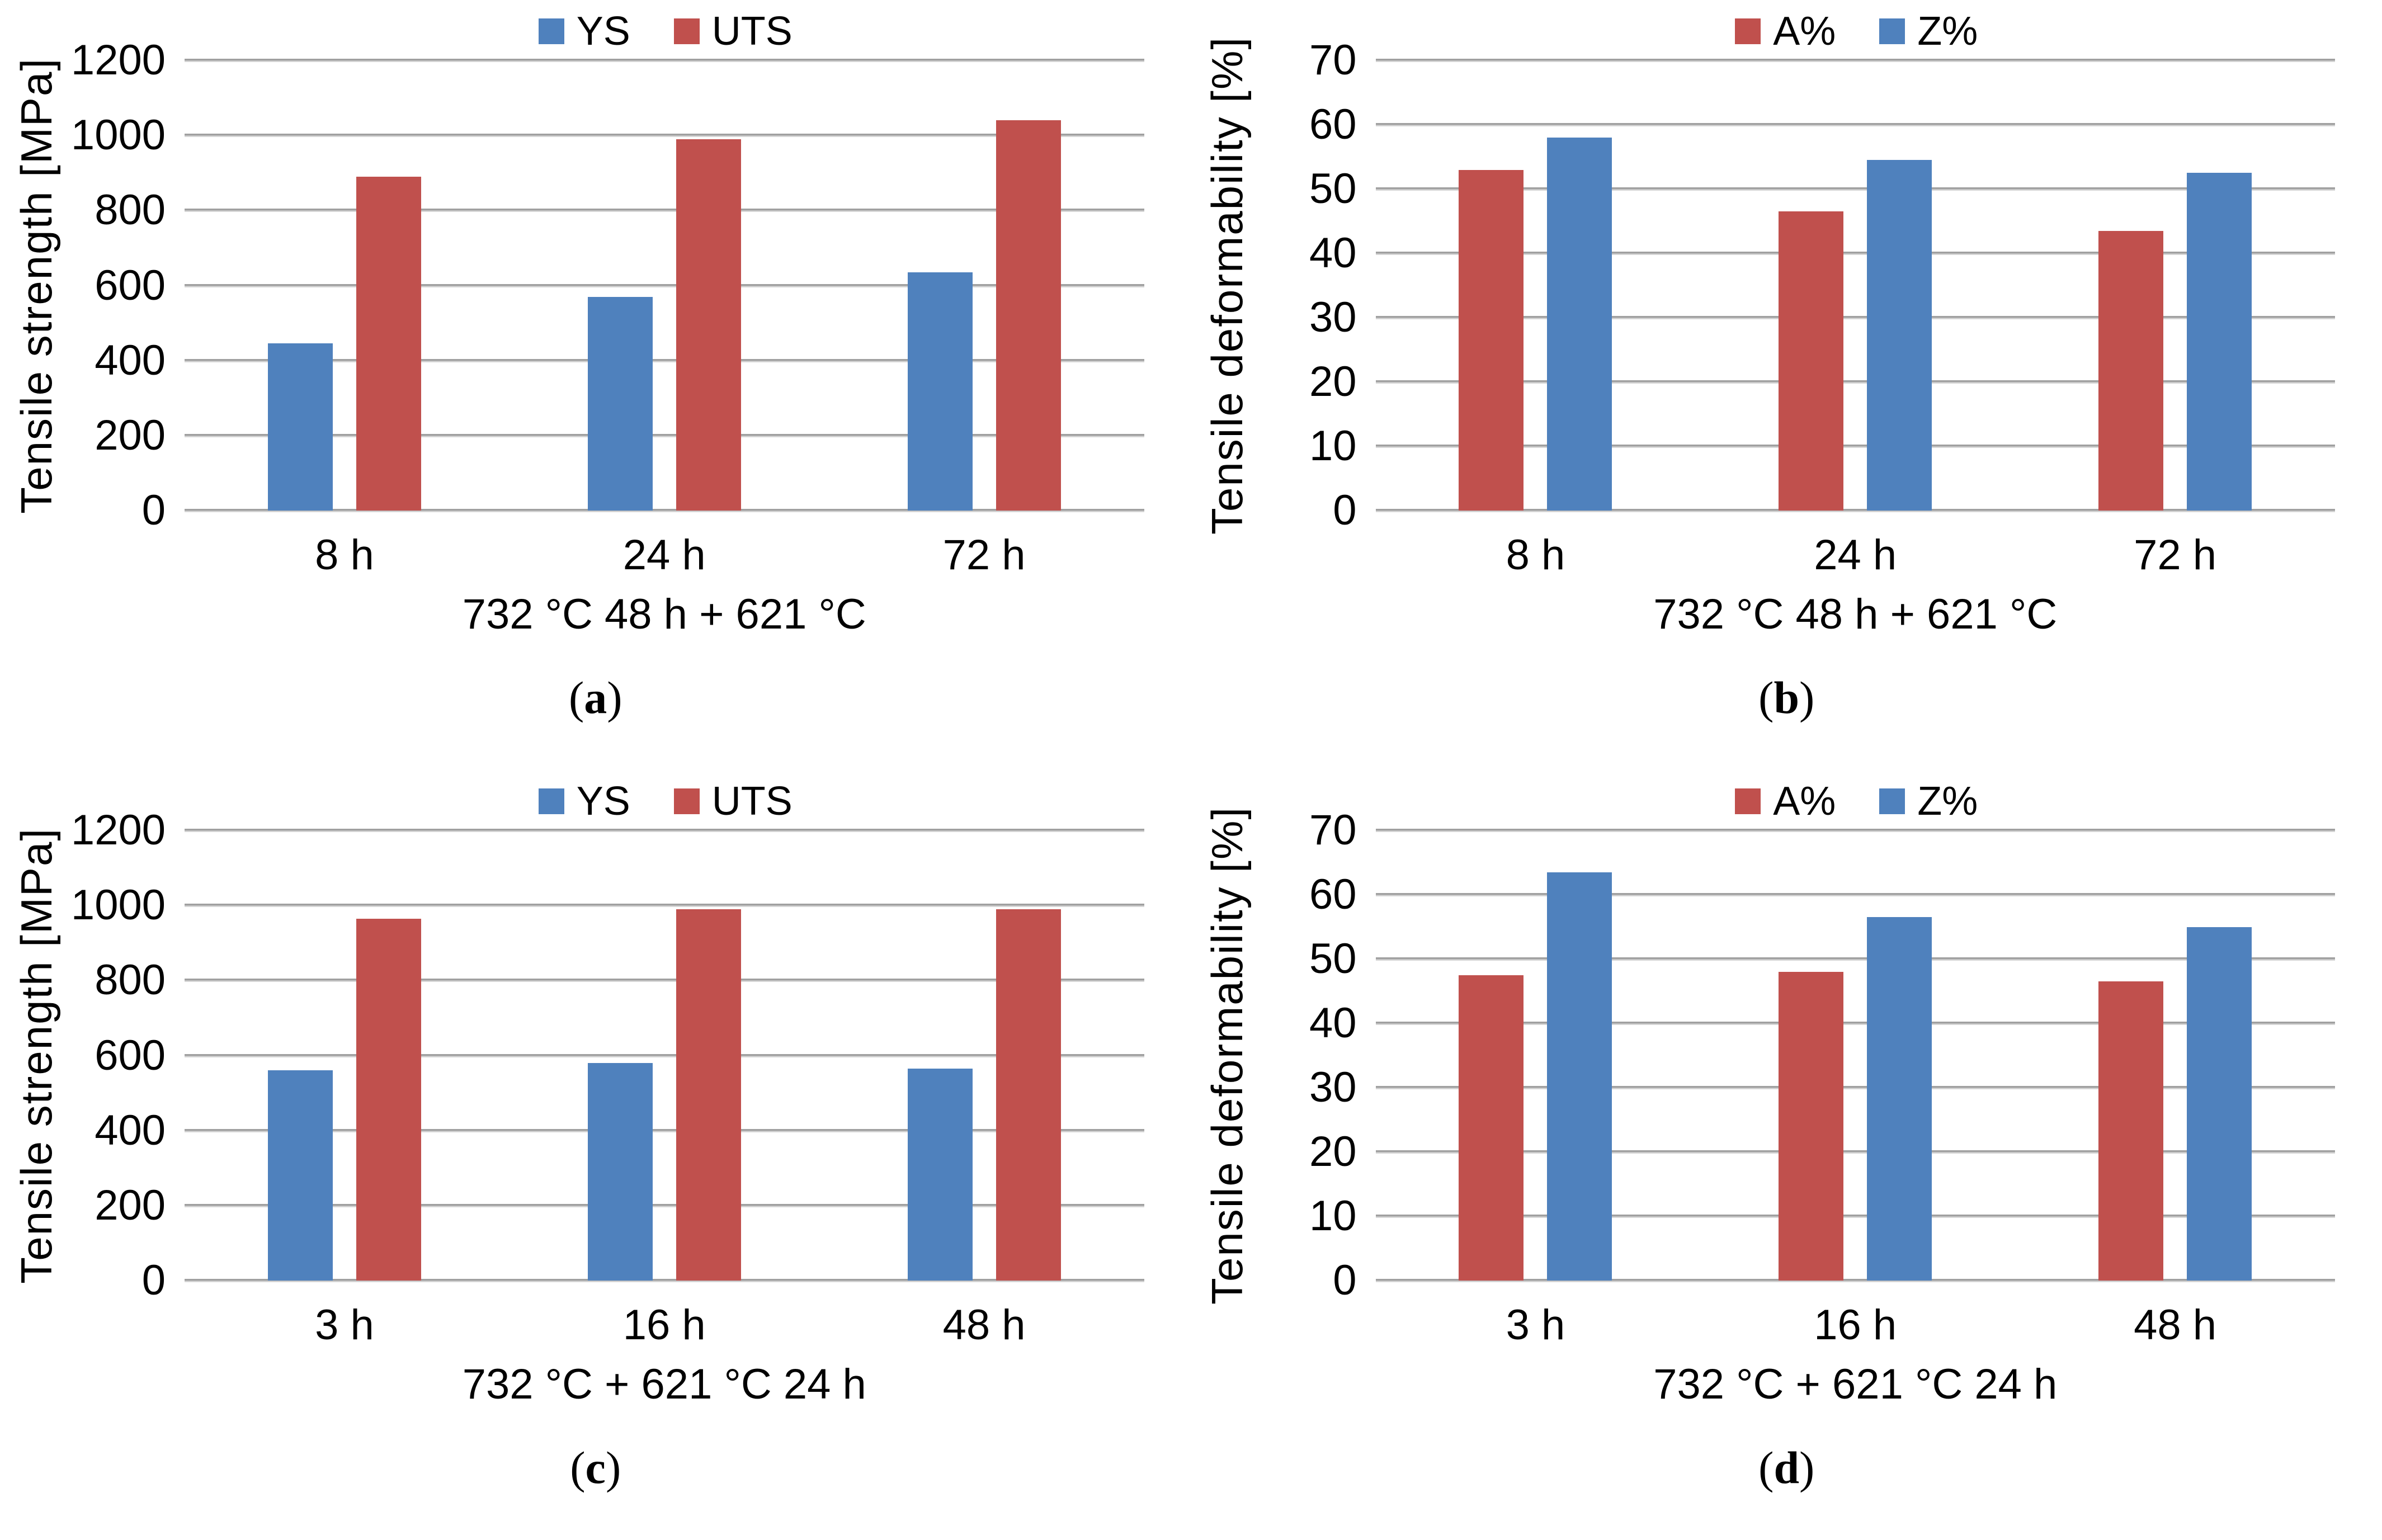  Describe the element at coordinates (1580, 1076) in the screenshot. I see `bar-z-3-h` at that location.